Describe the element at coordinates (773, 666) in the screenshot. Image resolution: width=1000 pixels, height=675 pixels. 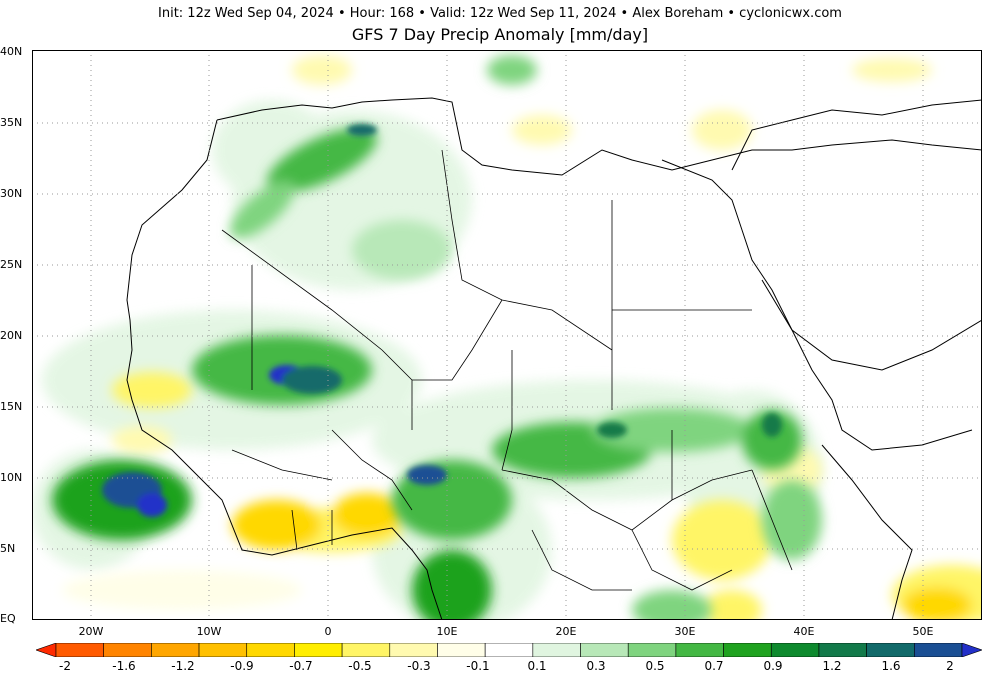
I see `colorbar-label: 0.9` at that location.